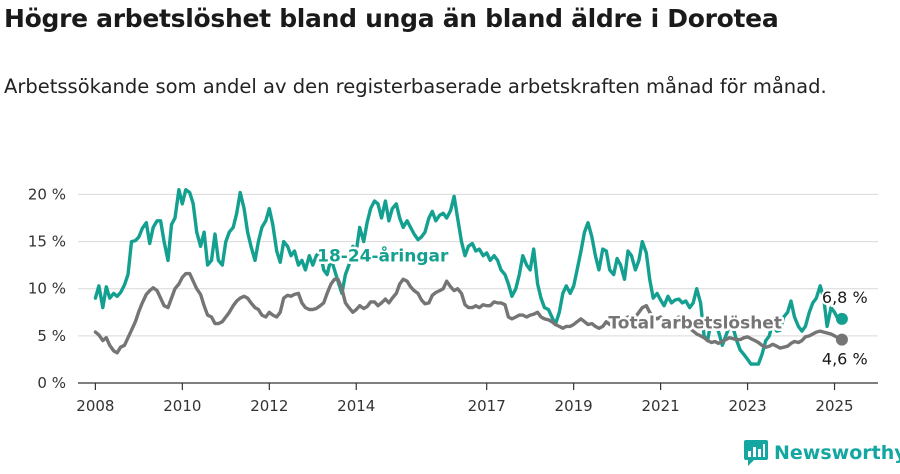 This screenshot has height=474, width=900. I want to click on x-tick-label: 2019, so click(574, 406).